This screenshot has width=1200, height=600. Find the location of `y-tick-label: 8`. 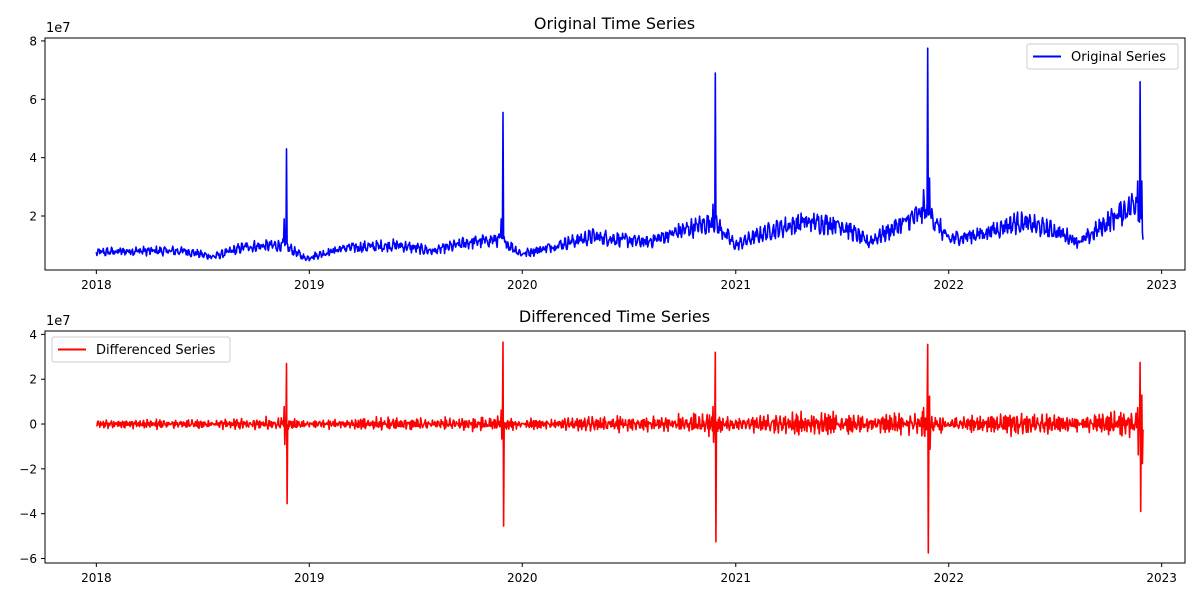

y-tick-label: 8 is located at coordinates (33, 41).